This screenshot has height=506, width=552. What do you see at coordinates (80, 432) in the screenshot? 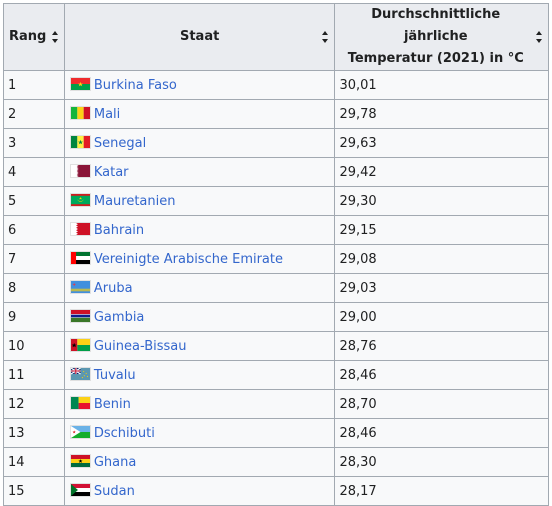
I see `djibouti-flag-icon` at bounding box center [80, 432].